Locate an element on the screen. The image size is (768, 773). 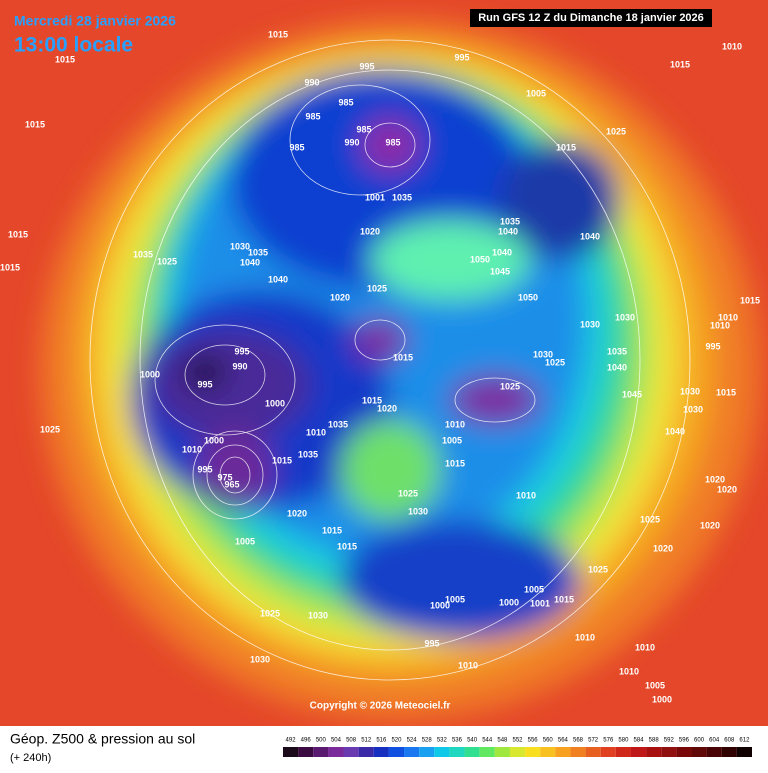
scale-label: 556 is located at coordinates (533, 741).